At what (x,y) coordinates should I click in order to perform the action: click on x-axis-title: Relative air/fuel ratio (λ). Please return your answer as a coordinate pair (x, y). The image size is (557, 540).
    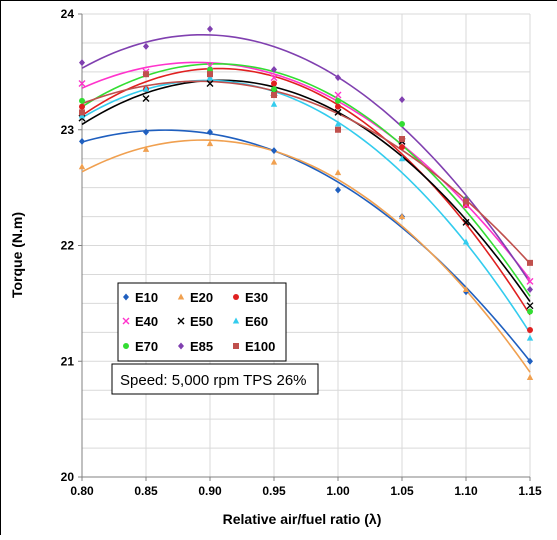
    Looking at the image, I should click on (302, 519).